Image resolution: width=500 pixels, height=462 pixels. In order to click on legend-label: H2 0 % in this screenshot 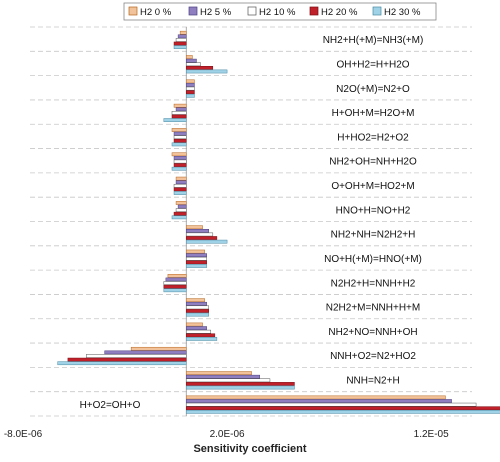, I will do `click(156, 12)`.